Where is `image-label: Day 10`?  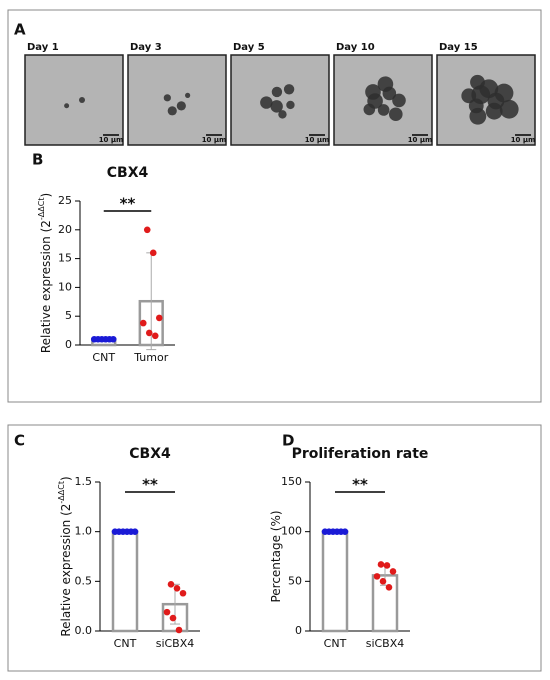 image-label: Day 10 is located at coordinates (355, 47).